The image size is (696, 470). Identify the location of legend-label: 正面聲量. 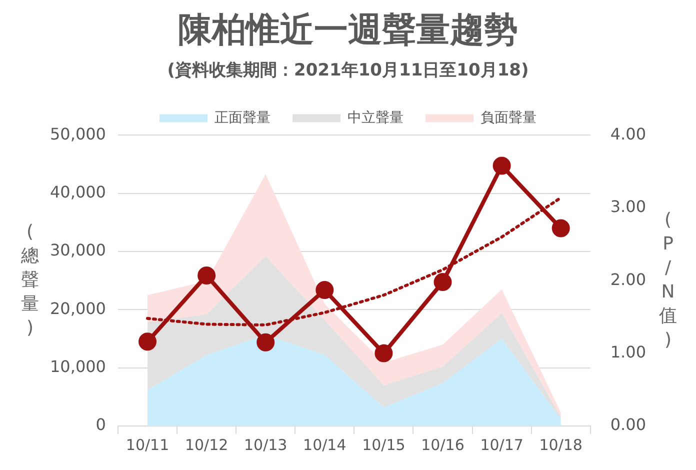
(242, 118).